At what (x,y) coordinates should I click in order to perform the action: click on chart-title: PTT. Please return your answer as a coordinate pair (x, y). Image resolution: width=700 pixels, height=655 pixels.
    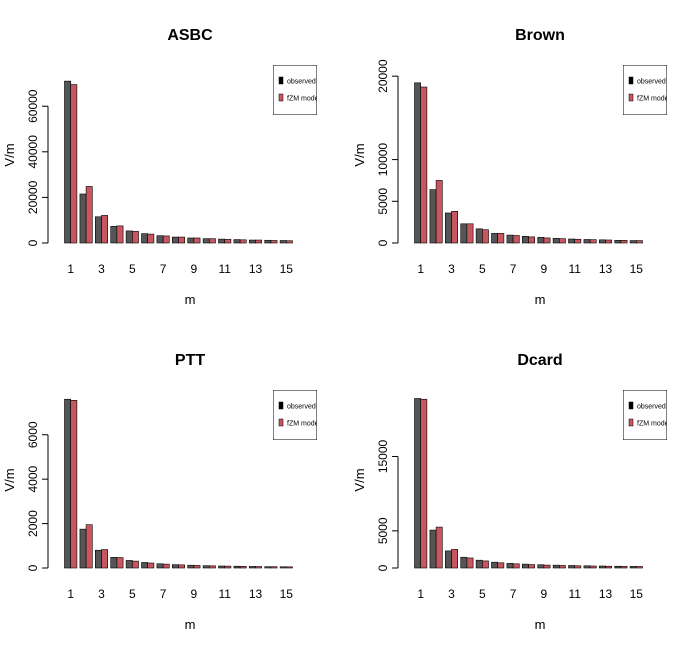
    Looking at the image, I should click on (190, 360).